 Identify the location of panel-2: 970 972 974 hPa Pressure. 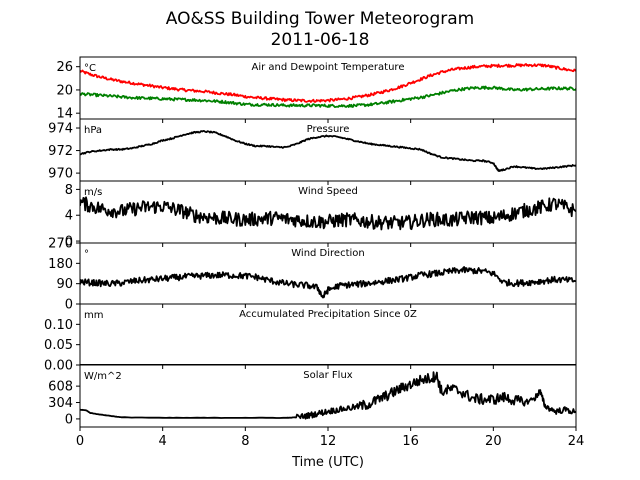
(312, 151).